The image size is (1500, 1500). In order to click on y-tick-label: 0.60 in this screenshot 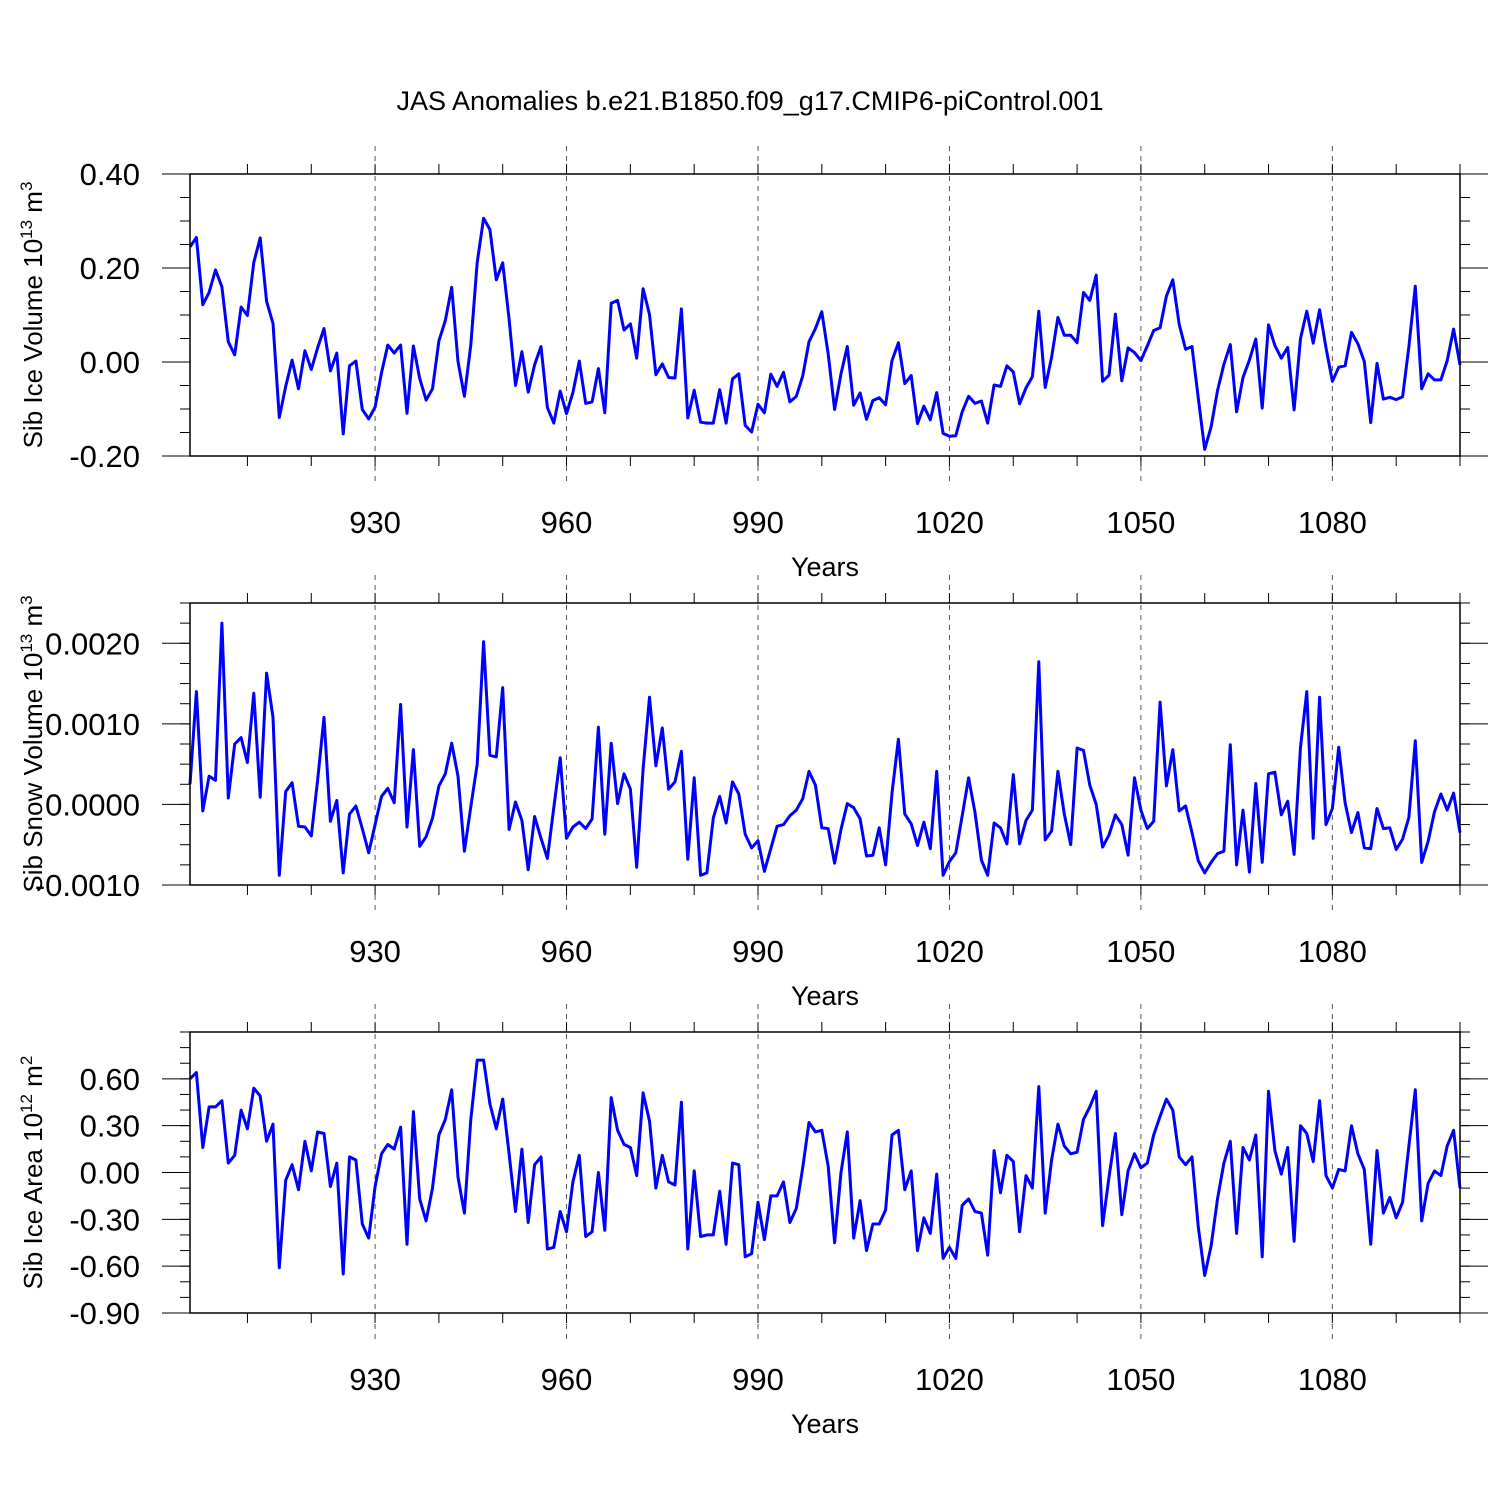, I will do `click(110, 1079)`.